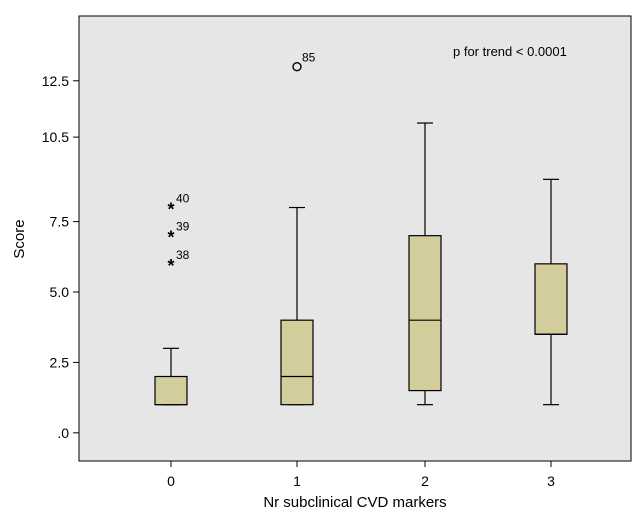 Image resolution: width=638 pixels, height=515 pixels. Describe the element at coordinates (309, 58) in the screenshot. I see `outlier-label: 85` at that location.